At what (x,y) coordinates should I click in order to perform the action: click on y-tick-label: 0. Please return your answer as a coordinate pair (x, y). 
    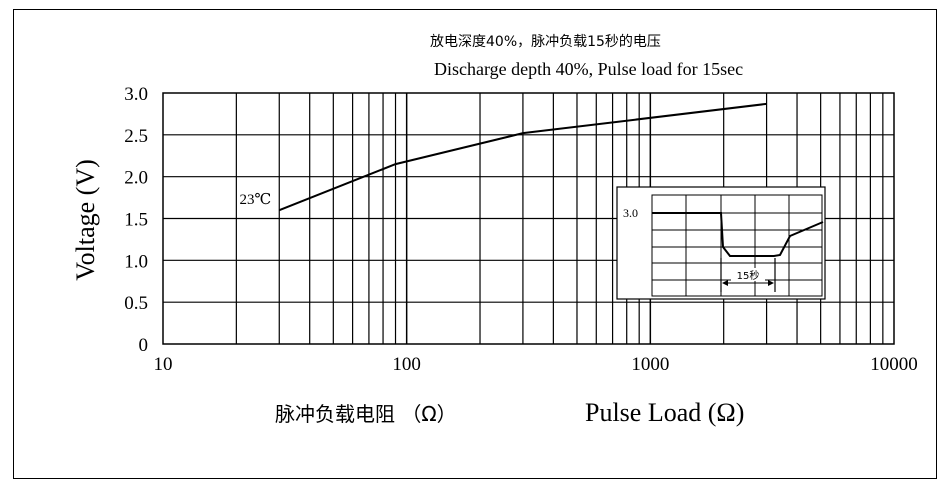
    Looking at the image, I should click on (144, 345).